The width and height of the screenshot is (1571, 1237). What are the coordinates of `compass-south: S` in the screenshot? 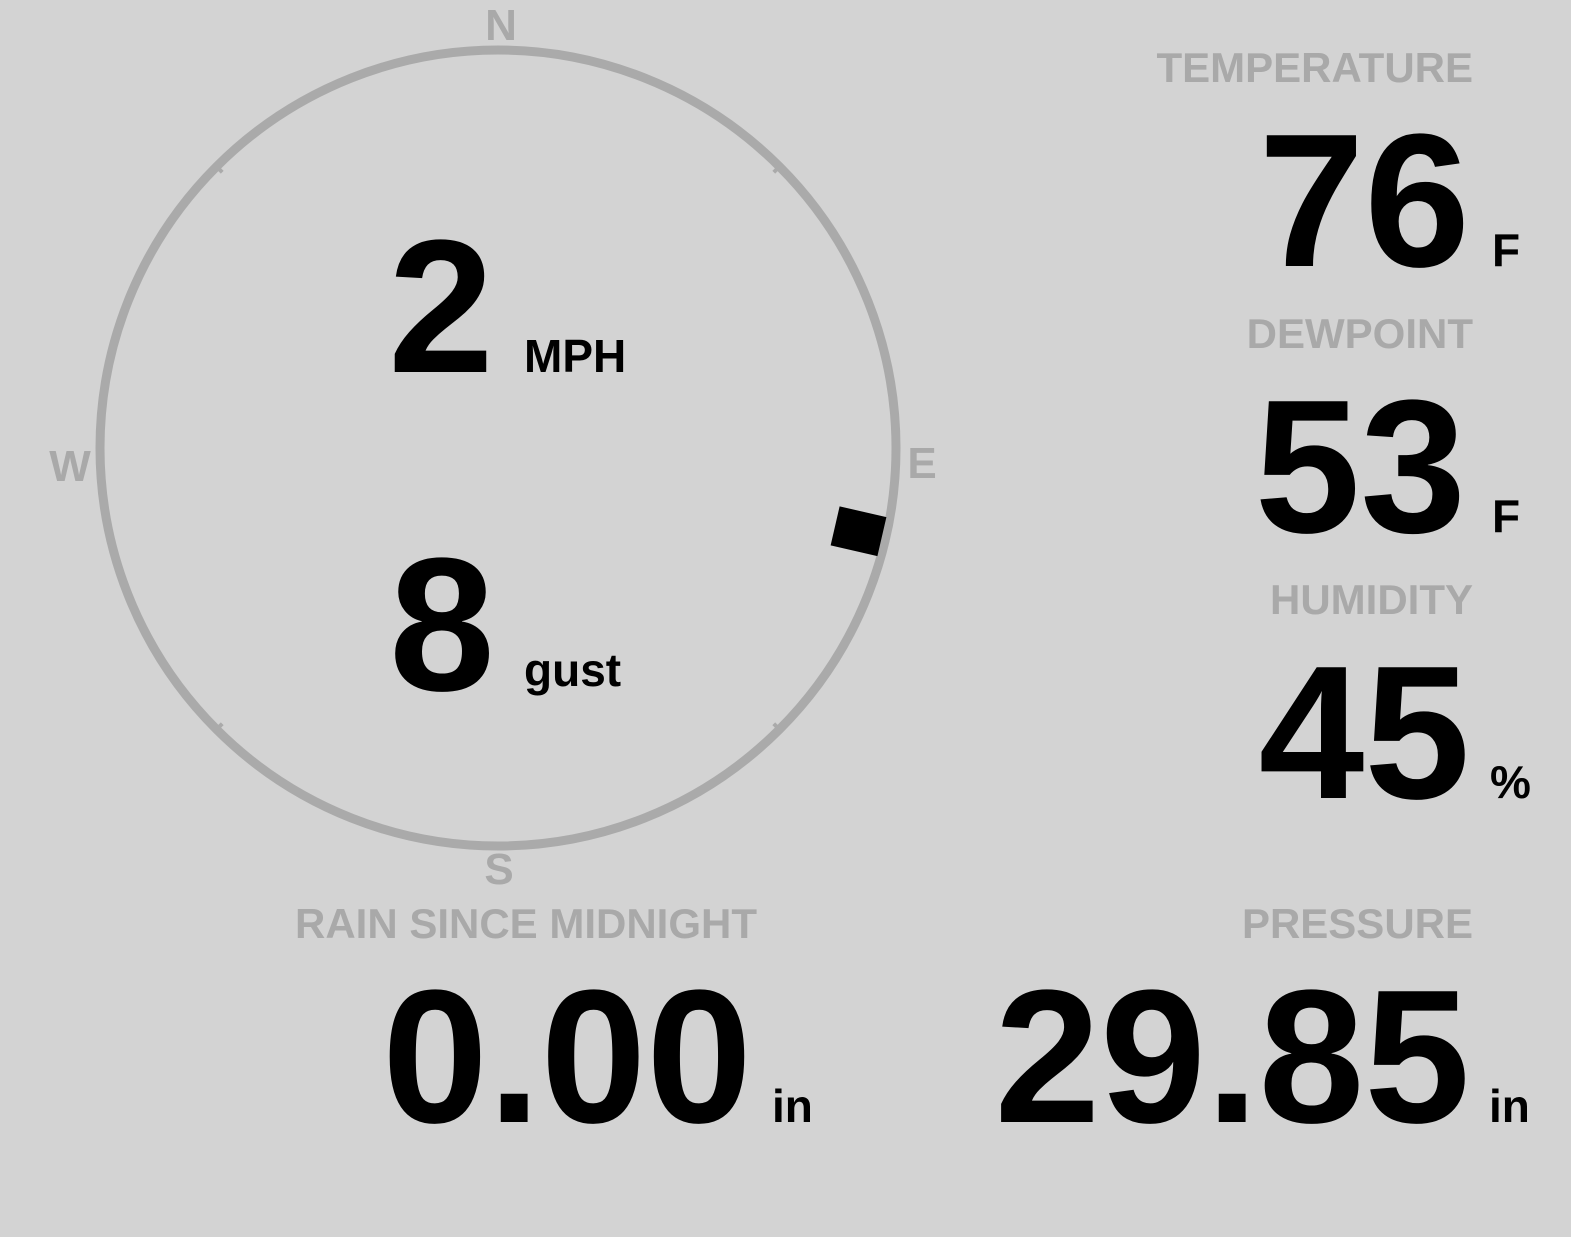 It's located at (498, 869).